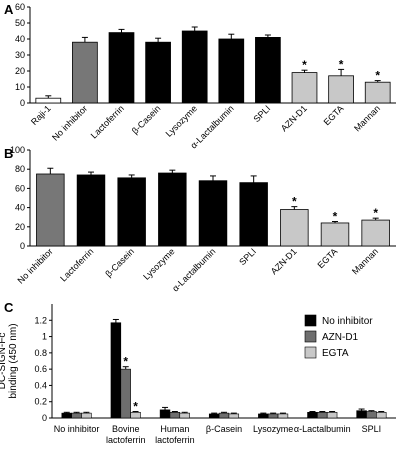 The height and width of the screenshot is (470, 404). What do you see at coordinates (372, 429) in the screenshot?
I see `x-tick-label: SPLI` at bounding box center [372, 429].